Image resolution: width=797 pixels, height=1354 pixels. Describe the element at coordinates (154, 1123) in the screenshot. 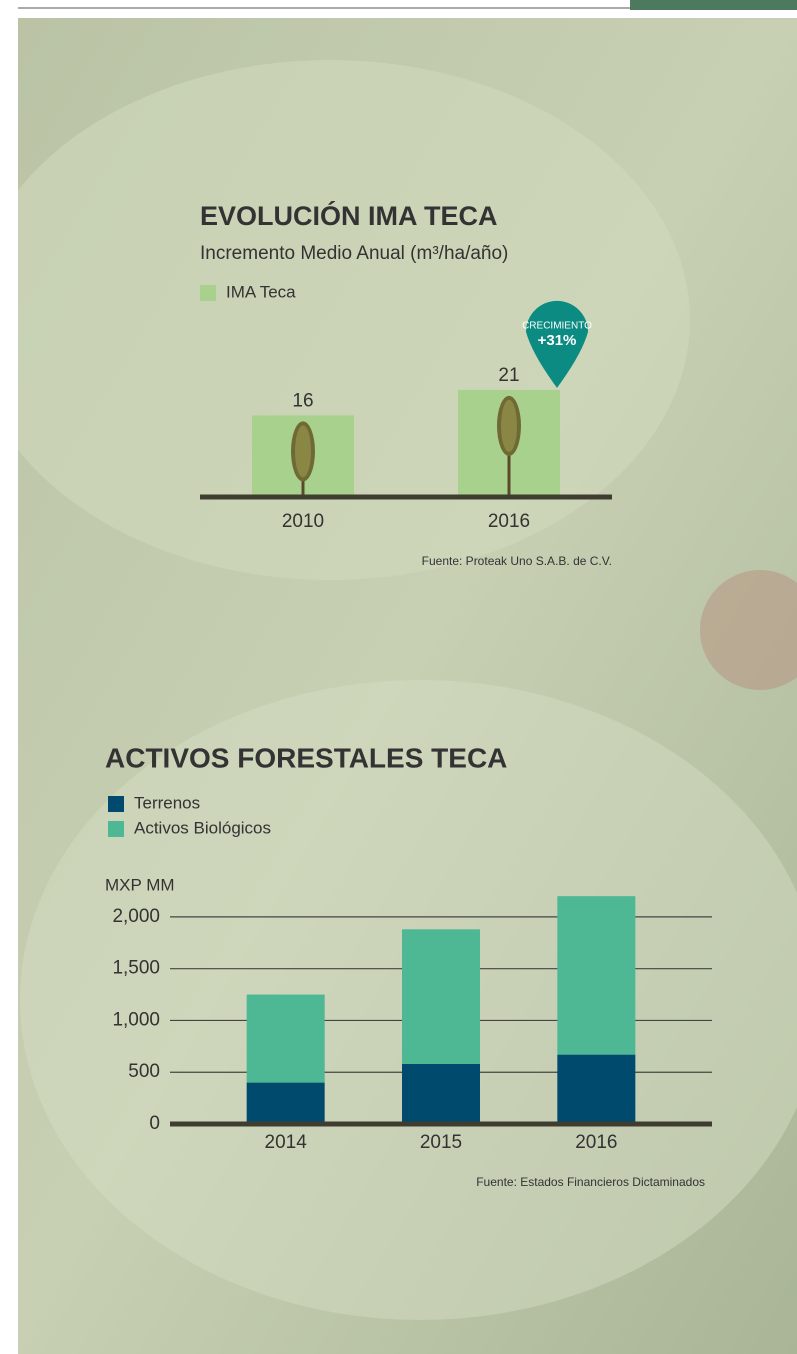

I see `y-tick-label: 0` at that location.